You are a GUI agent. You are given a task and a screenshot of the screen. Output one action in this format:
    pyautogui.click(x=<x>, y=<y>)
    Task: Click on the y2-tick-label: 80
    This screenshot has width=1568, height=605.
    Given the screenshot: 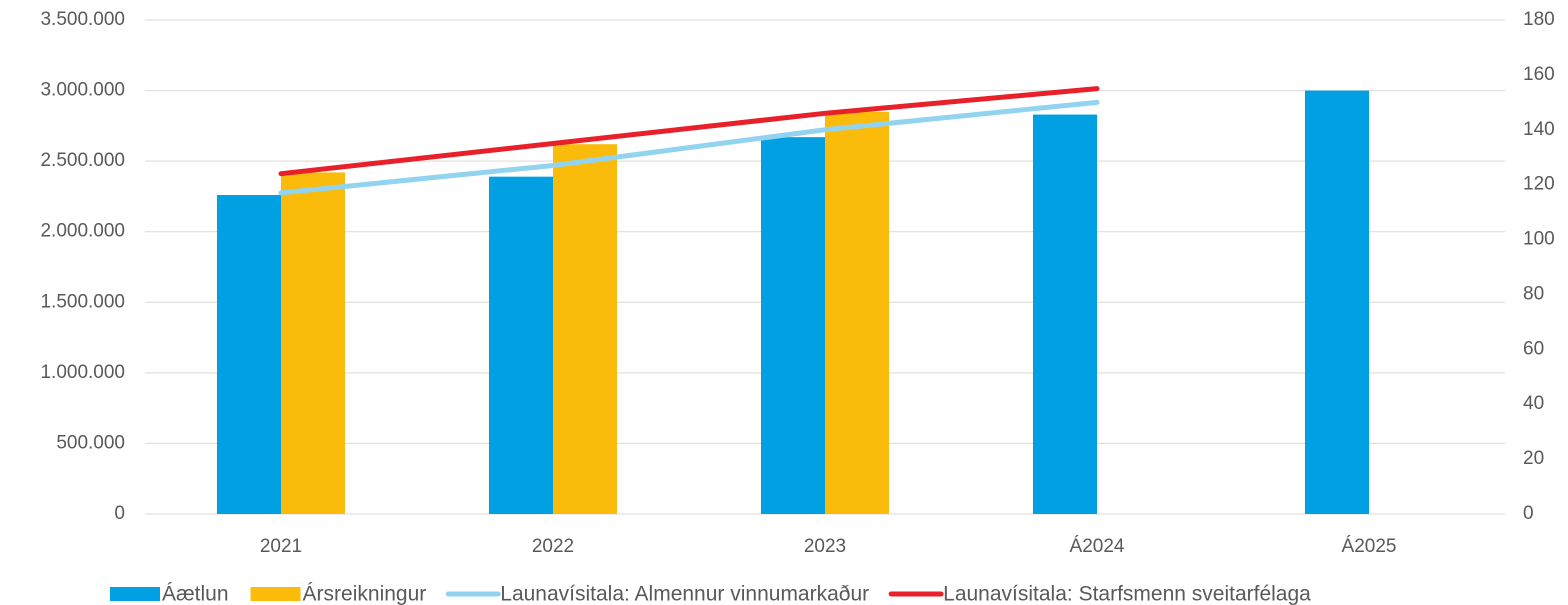 What is the action you would take?
    pyautogui.click(x=1533, y=293)
    